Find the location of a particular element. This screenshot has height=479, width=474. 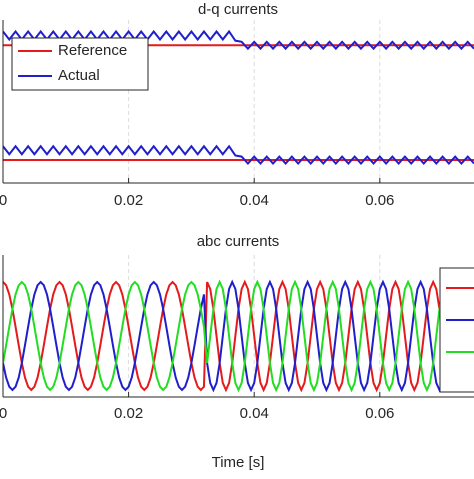

chart-title: abc currents is located at coordinates (238, 241).